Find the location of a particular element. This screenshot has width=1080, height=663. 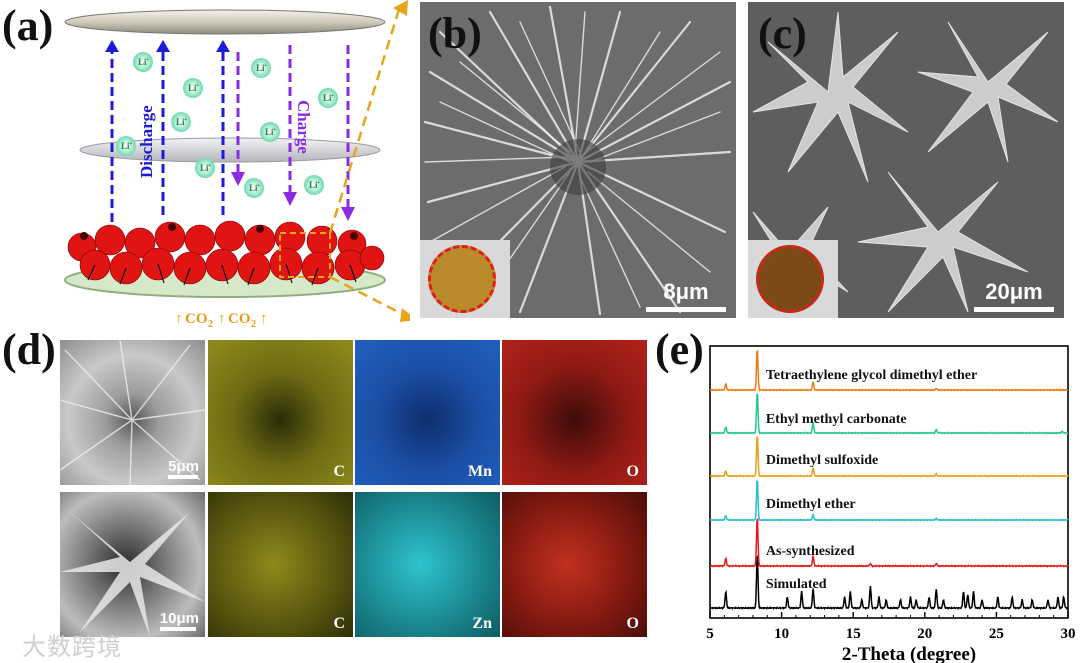

co2-labels: ↑ CO 2 ↑ CO 2 ↑ is located at coordinates (221, 320).